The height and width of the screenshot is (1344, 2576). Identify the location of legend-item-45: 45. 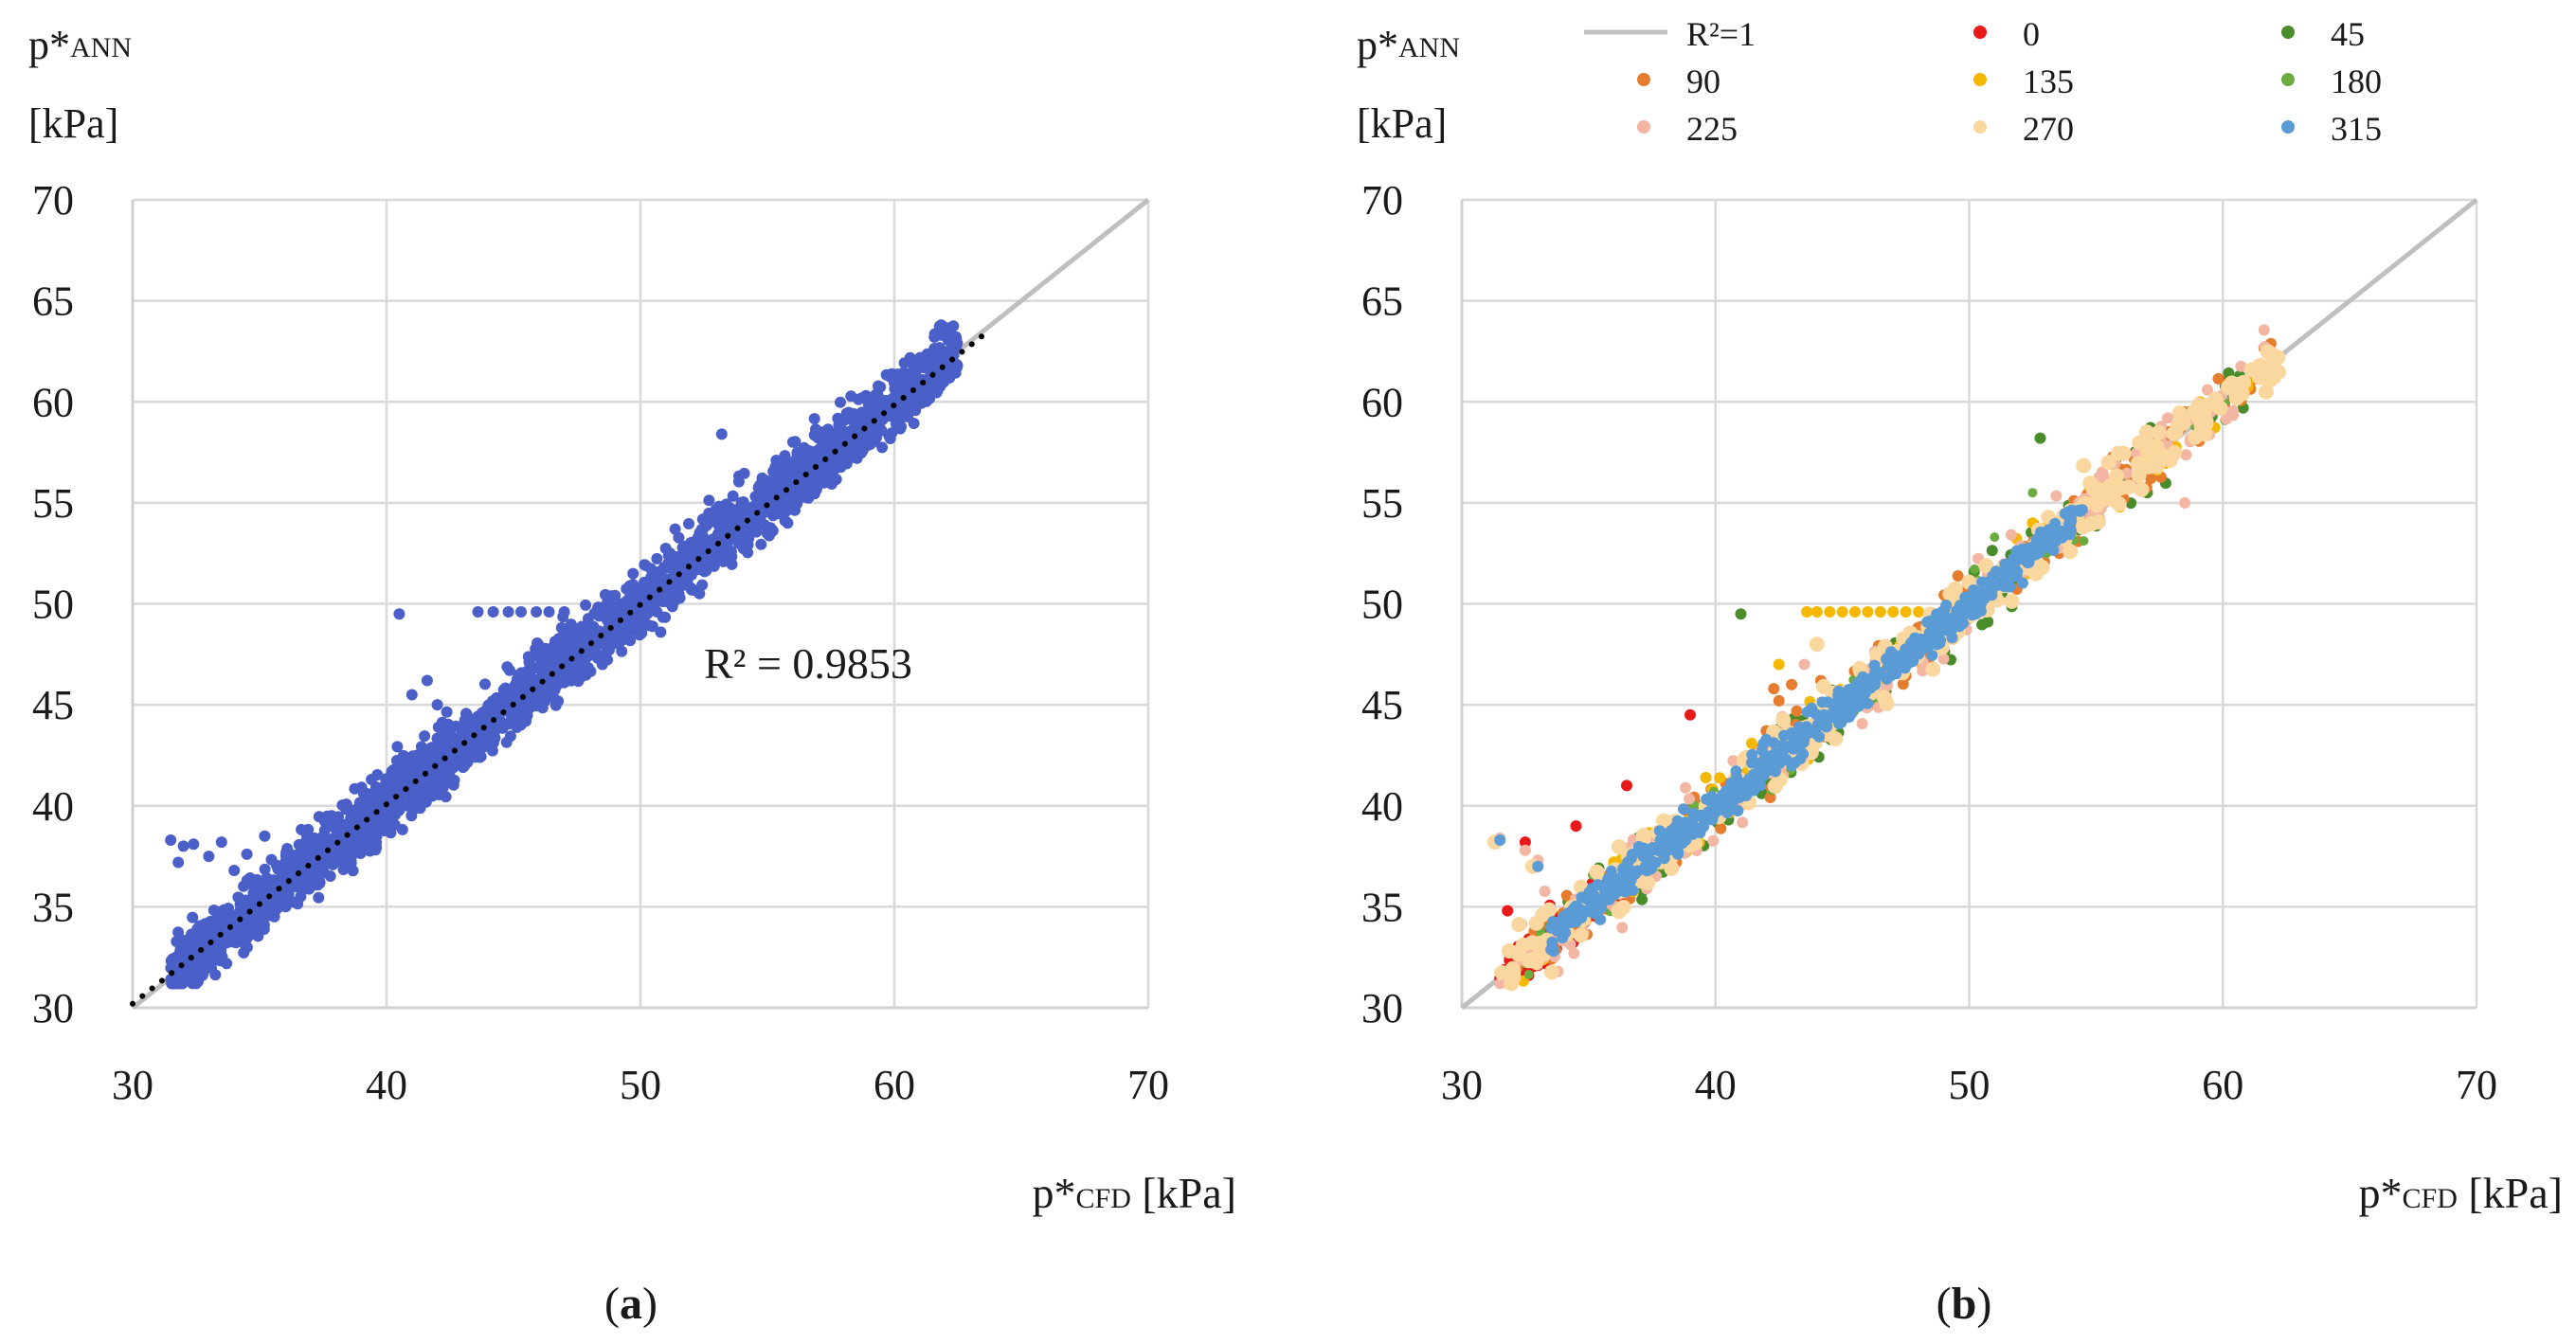
(2323, 34).